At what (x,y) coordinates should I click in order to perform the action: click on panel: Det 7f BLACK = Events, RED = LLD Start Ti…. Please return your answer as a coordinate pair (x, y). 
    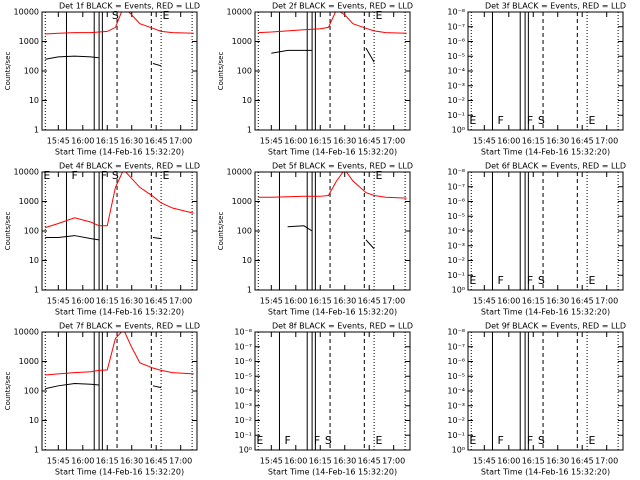
    Looking at the image, I should click on (102, 399).